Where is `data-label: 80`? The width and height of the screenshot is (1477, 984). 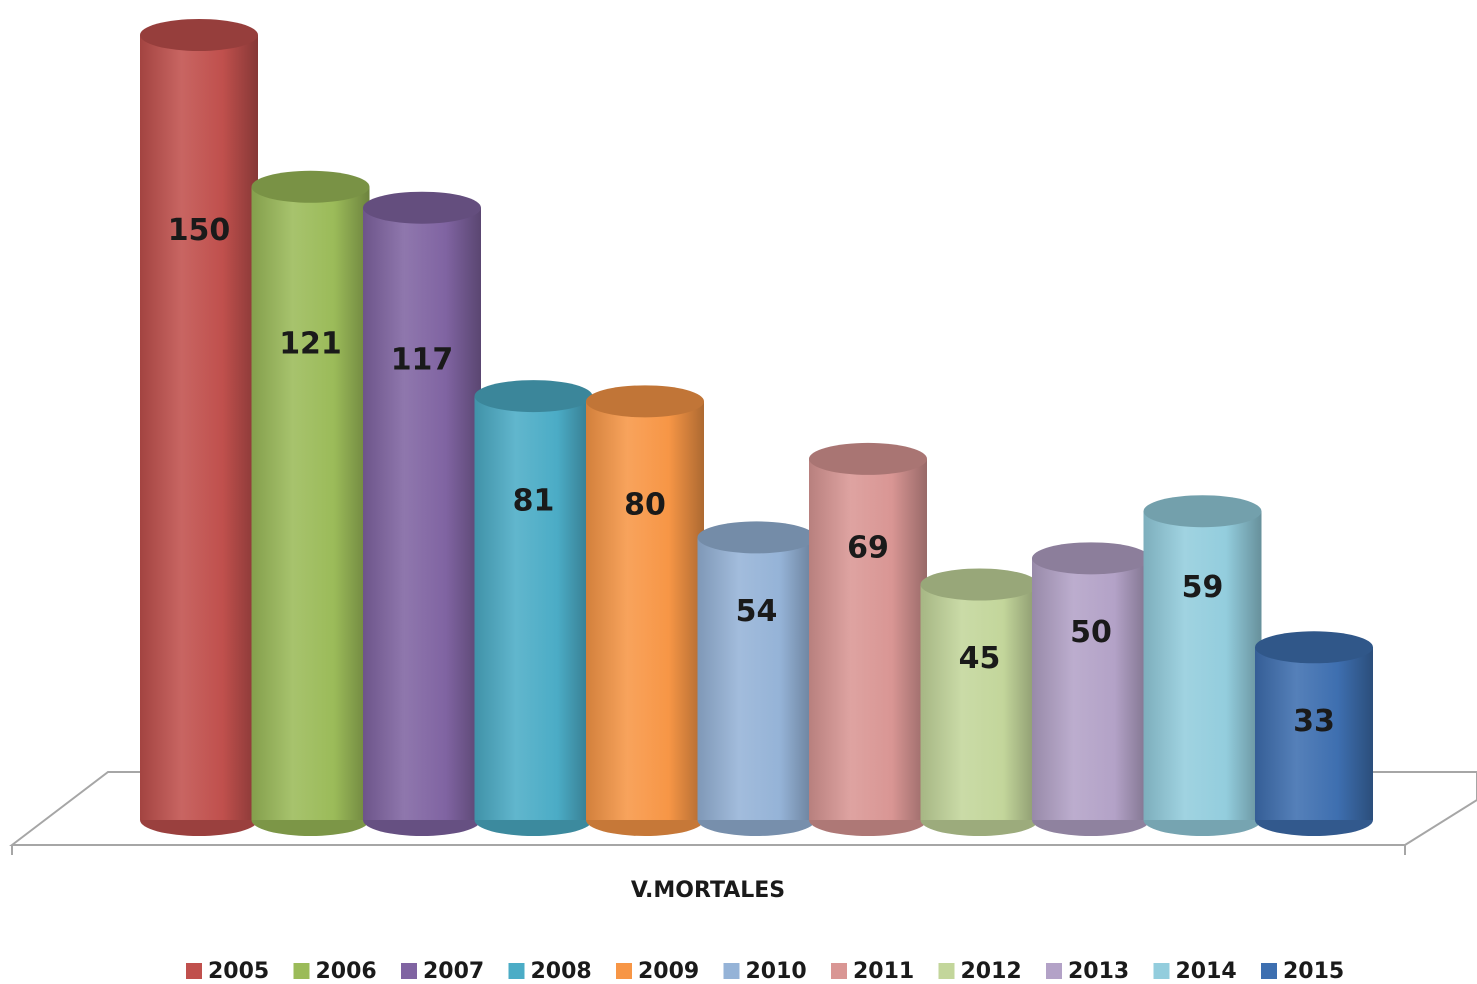
data-label: 80 is located at coordinates (645, 505).